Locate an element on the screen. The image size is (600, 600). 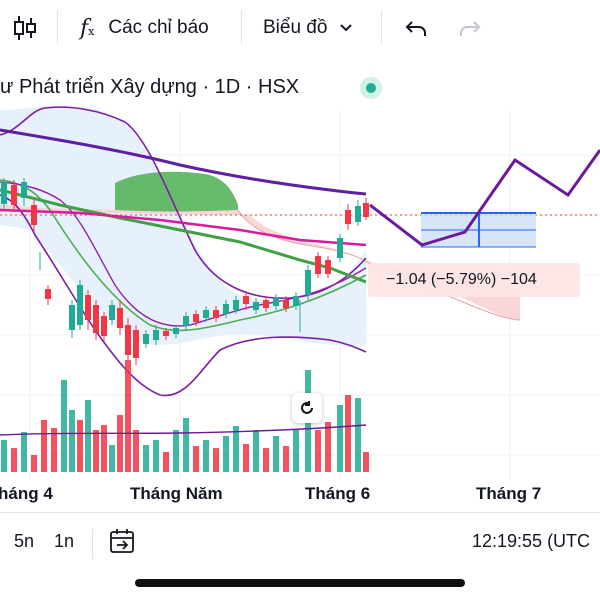
long-ma-line is located at coordinates (183, 162).